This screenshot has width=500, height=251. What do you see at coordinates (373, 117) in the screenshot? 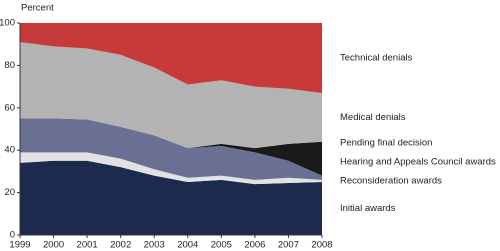
I see `legend-label: Medical denials` at bounding box center [373, 117].